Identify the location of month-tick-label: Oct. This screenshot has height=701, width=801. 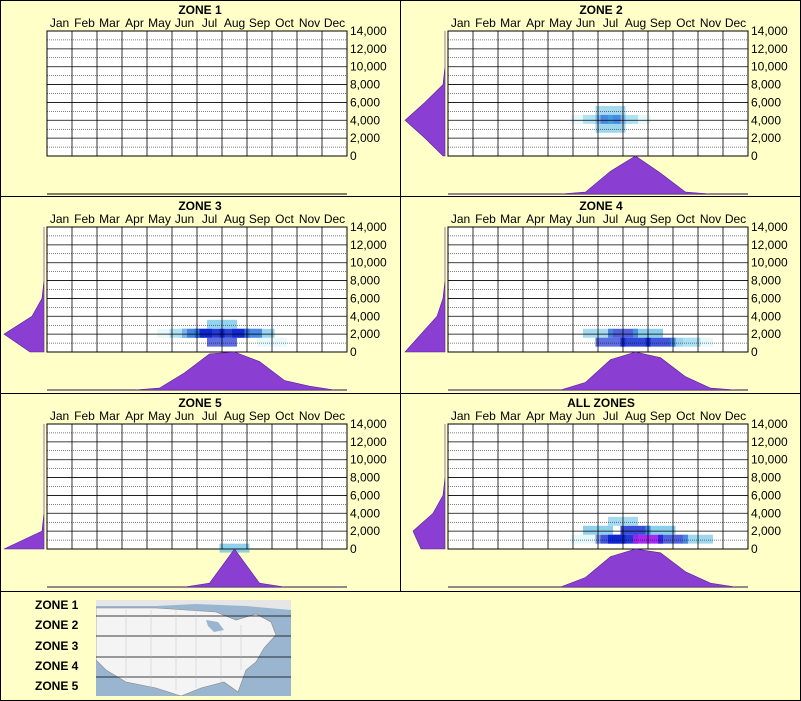
(685, 219).